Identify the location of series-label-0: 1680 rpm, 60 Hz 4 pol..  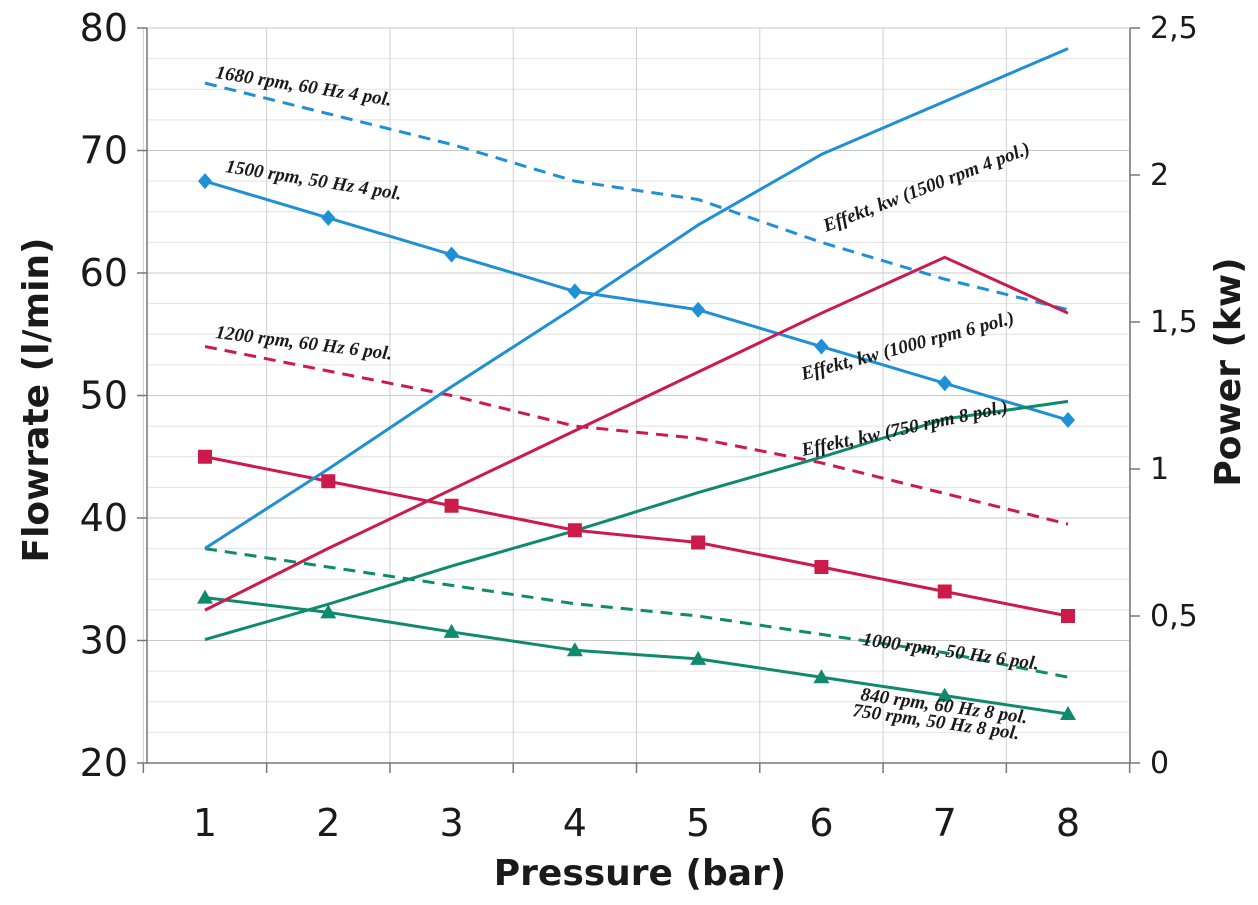
(303, 86).